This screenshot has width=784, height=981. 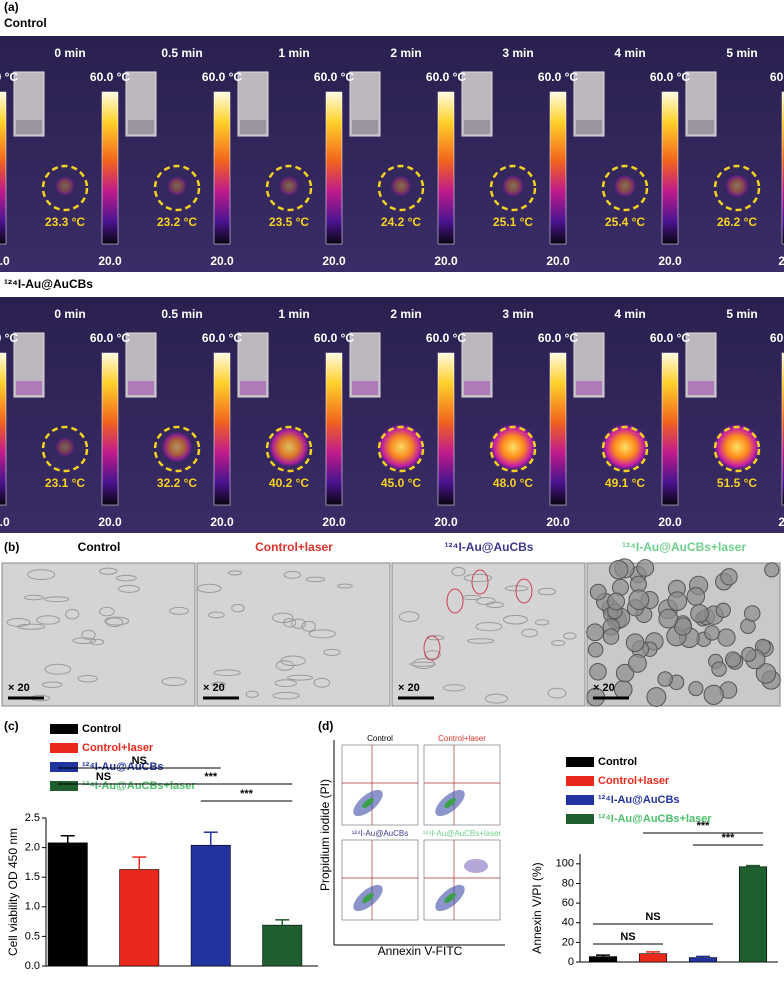 What do you see at coordinates (32, 907) in the screenshot?
I see `y-tick-label: 1.0` at bounding box center [32, 907].